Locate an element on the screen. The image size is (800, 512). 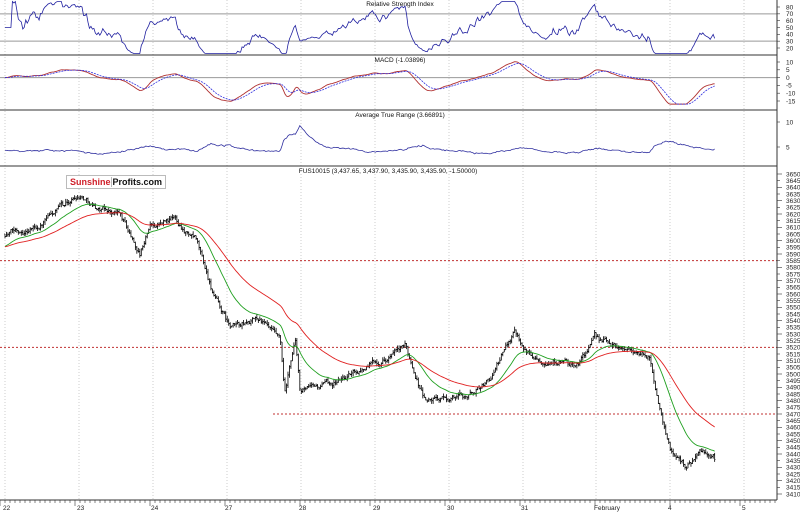
rsi-tick-label: 70 is located at coordinates (790, 14).